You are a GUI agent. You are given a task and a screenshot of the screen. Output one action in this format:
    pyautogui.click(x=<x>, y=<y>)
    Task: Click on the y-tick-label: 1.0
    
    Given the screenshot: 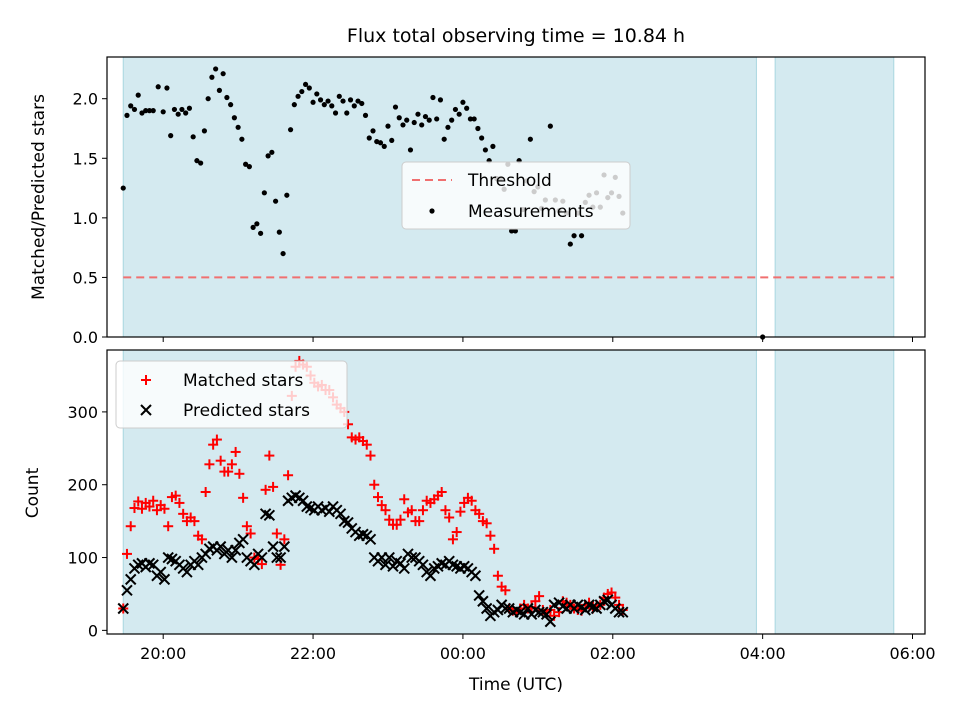 What is the action you would take?
    pyautogui.click(x=85, y=218)
    